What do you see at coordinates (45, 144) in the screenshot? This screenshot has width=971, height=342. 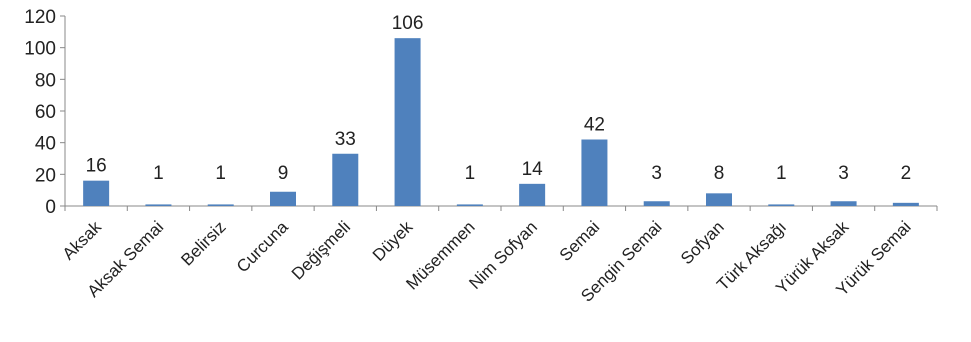 I see `y-tick-label: 40` at bounding box center [45, 144].